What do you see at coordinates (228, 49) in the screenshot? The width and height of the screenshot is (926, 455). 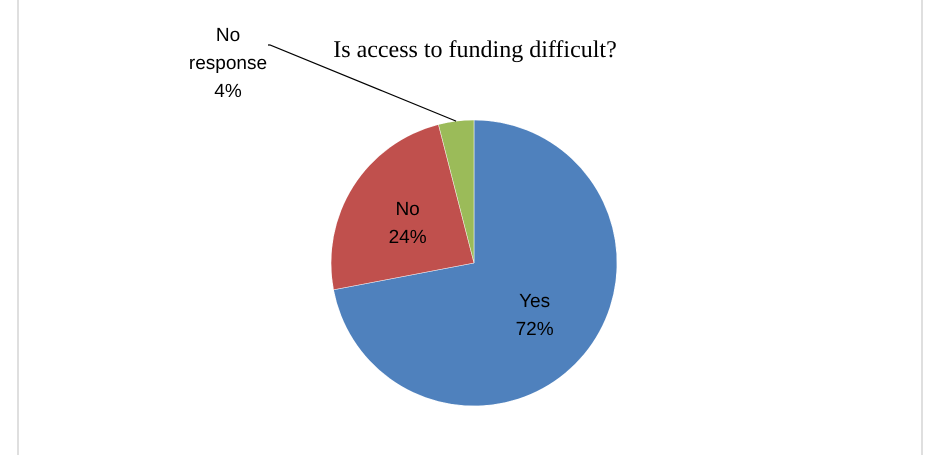 I see `slice-label: No response` at bounding box center [228, 49].